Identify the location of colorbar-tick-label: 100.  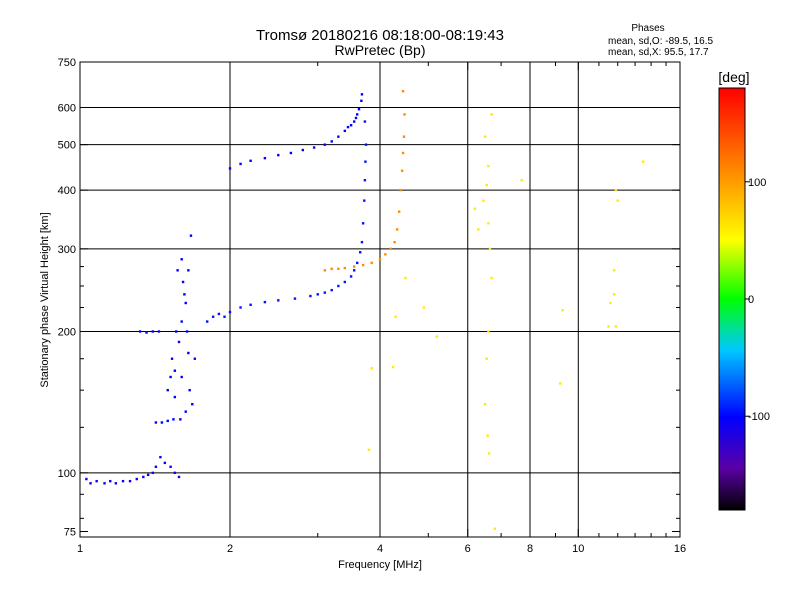
(757, 183).